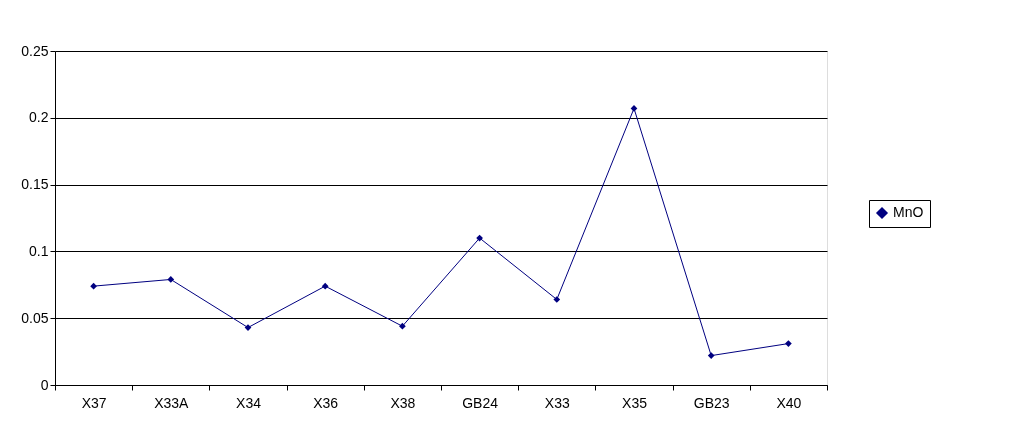  Describe the element at coordinates (35, 50) in the screenshot. I see `y-tick-label: 0.25` at that location.